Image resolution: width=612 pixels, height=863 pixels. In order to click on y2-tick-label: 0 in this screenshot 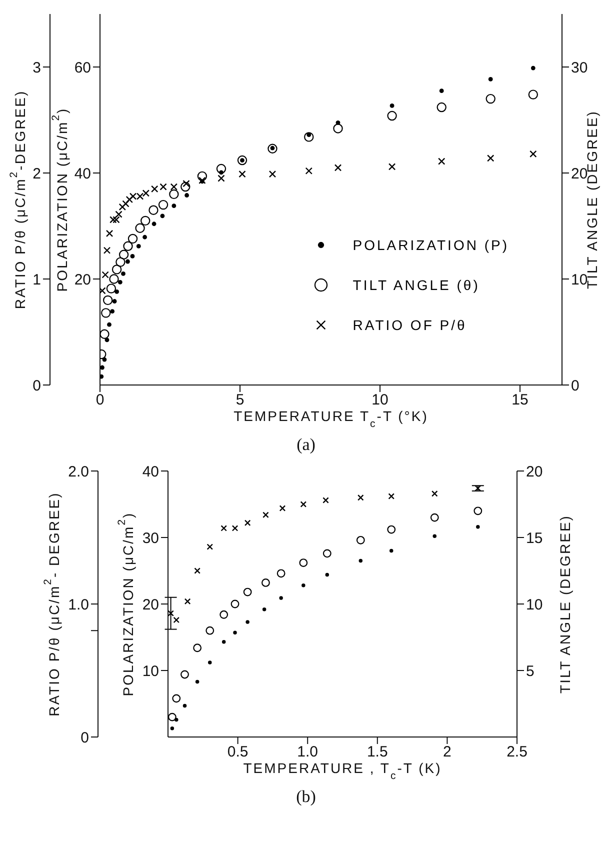, I will do `click(575, 385)`.